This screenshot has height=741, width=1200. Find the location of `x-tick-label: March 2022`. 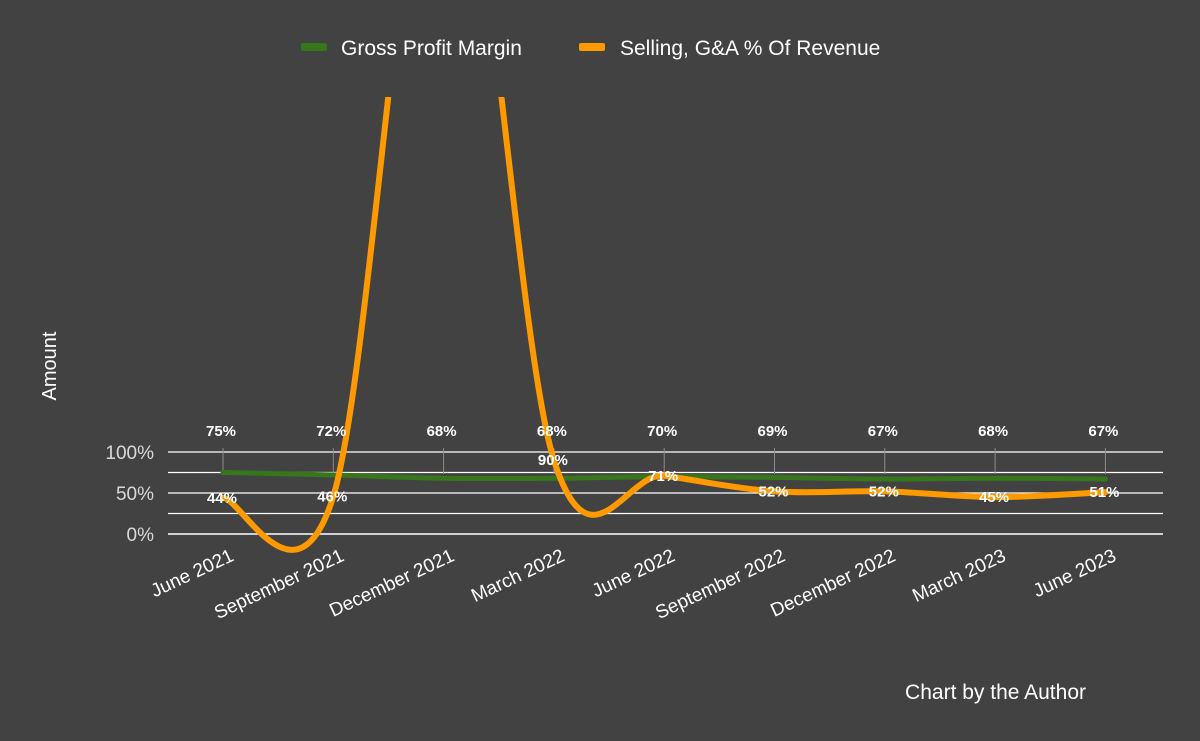

x-tick-label: March 2022 is located at coordinates (518, 575).